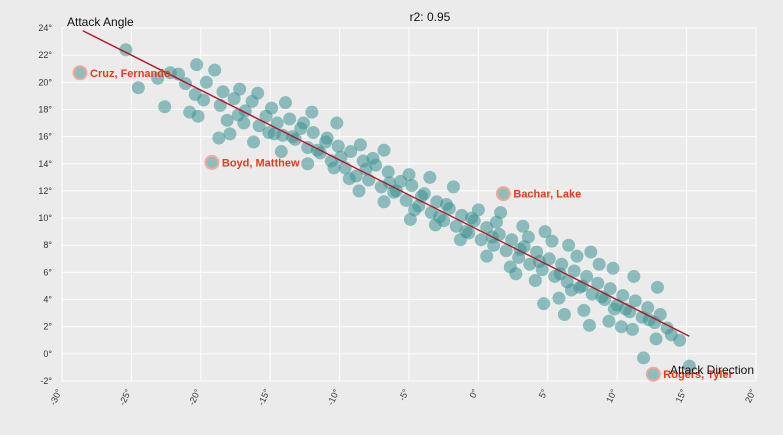 The image size is (783, 435). I want to click on x-tick-label: -10°, so click(333, 397).